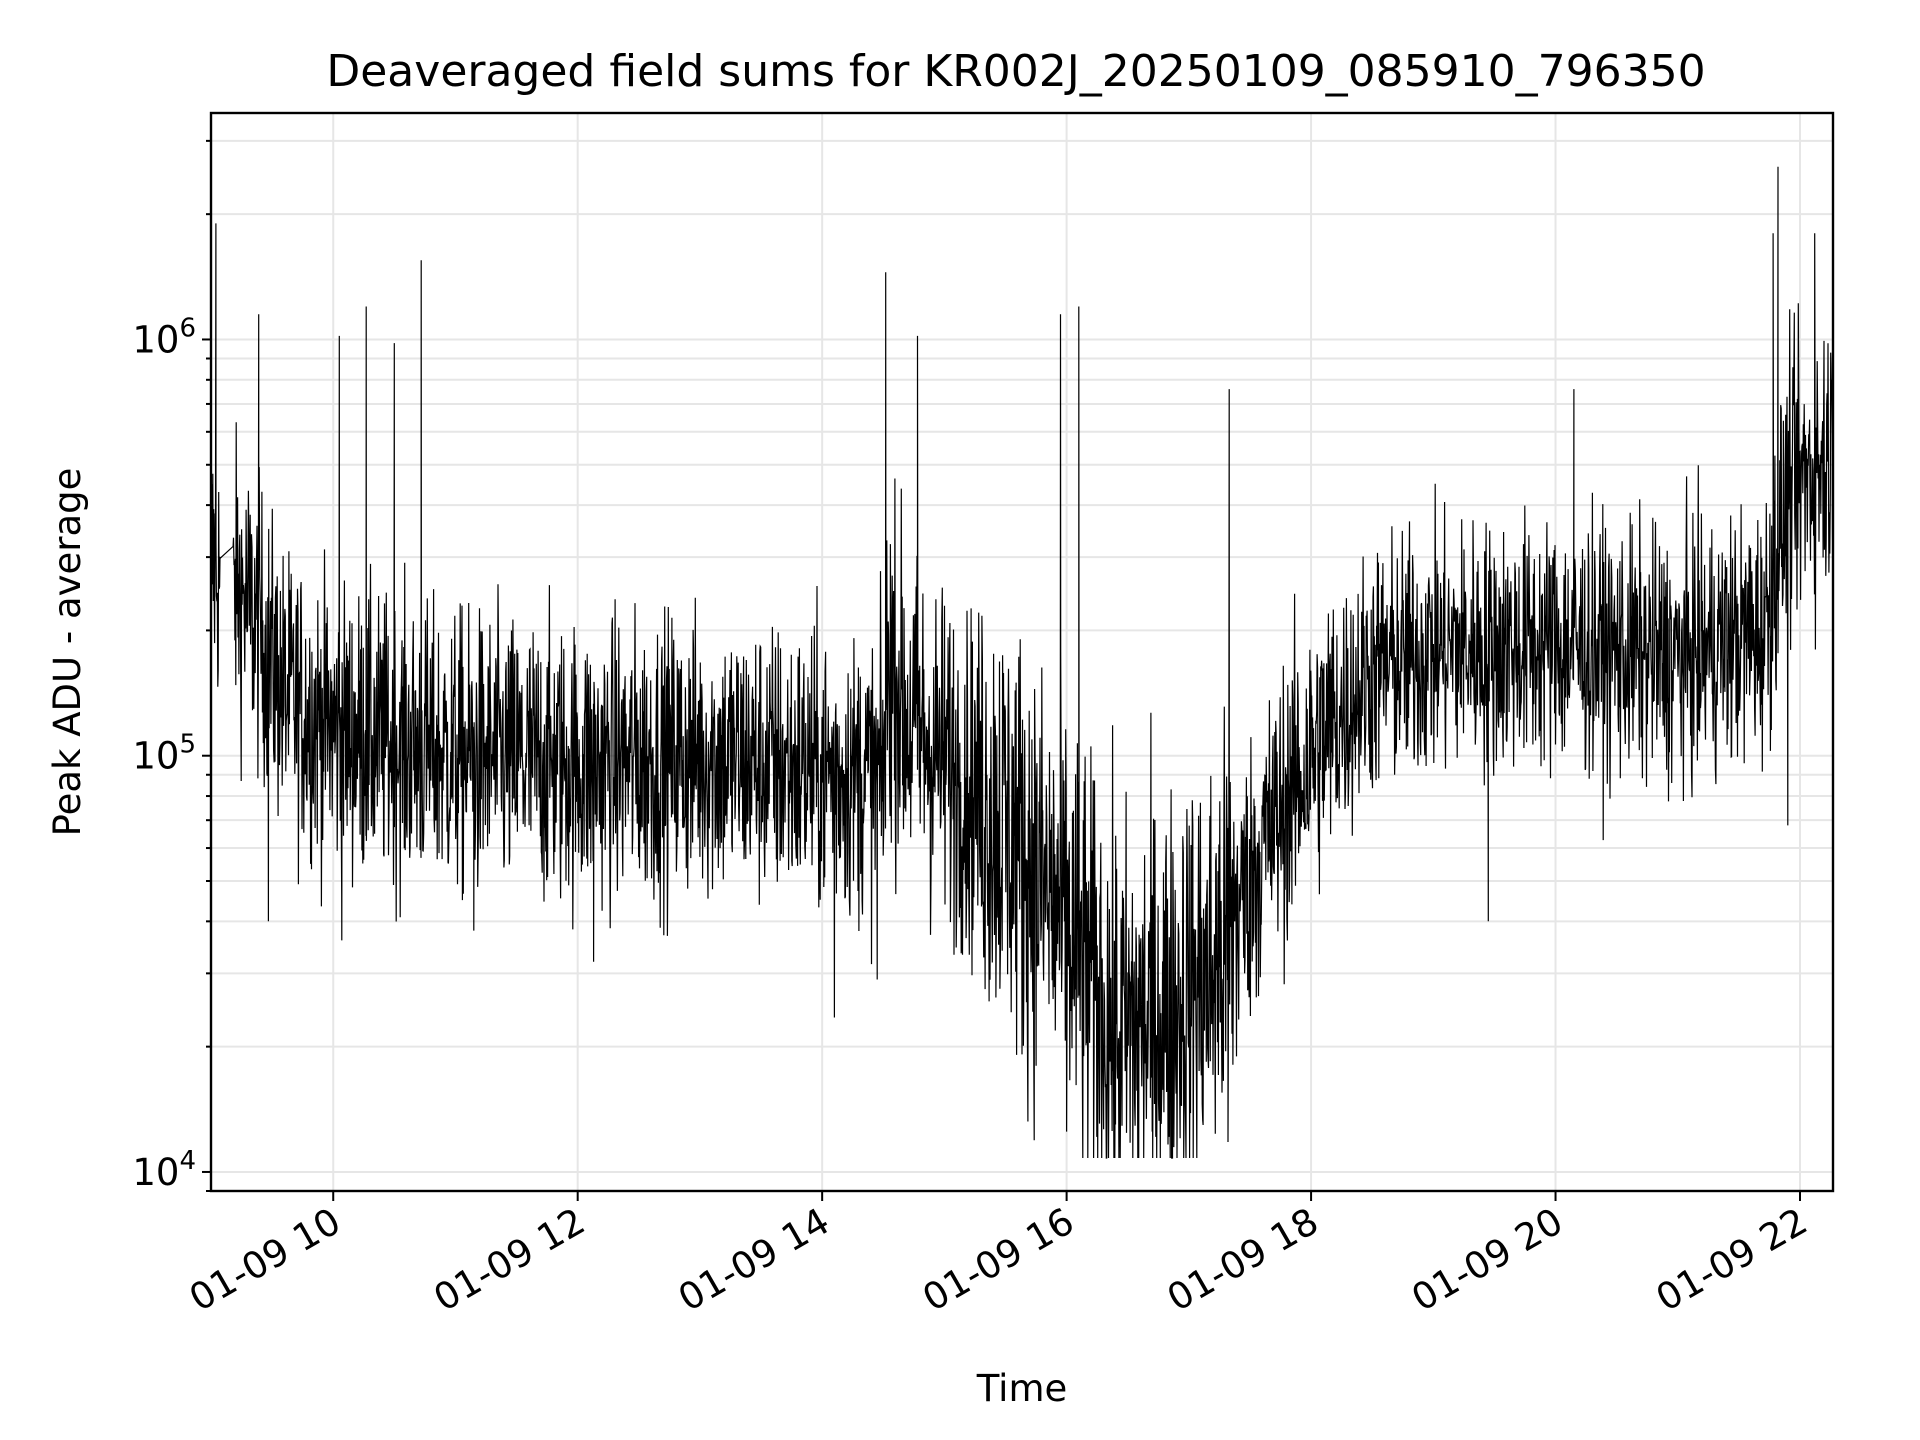  What do you see at coordinates (164, 1170) in the screenshot?
I see `y-tick-label: 104` at bounding box center [164, 1170].